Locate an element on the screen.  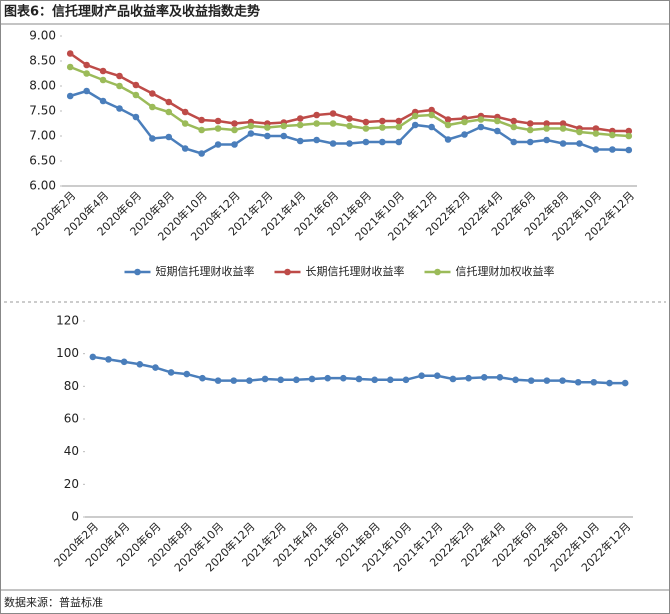
y-tick-label: 120 is located at coordinates (67, 321).